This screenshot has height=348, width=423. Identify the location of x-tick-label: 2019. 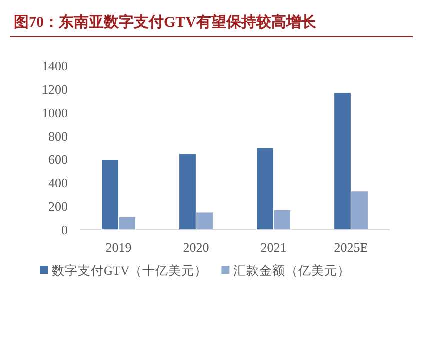
(119, 247).